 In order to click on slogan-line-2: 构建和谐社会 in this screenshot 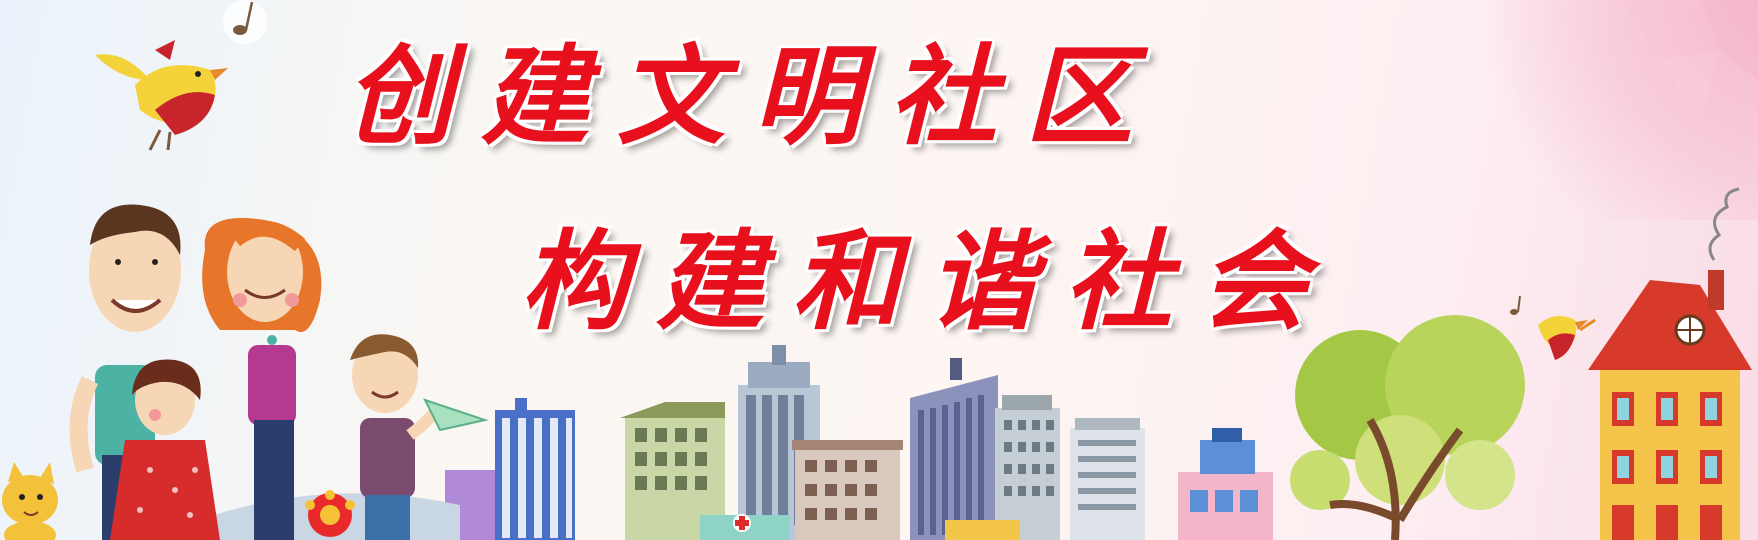, I will do `click(928, 282)`.